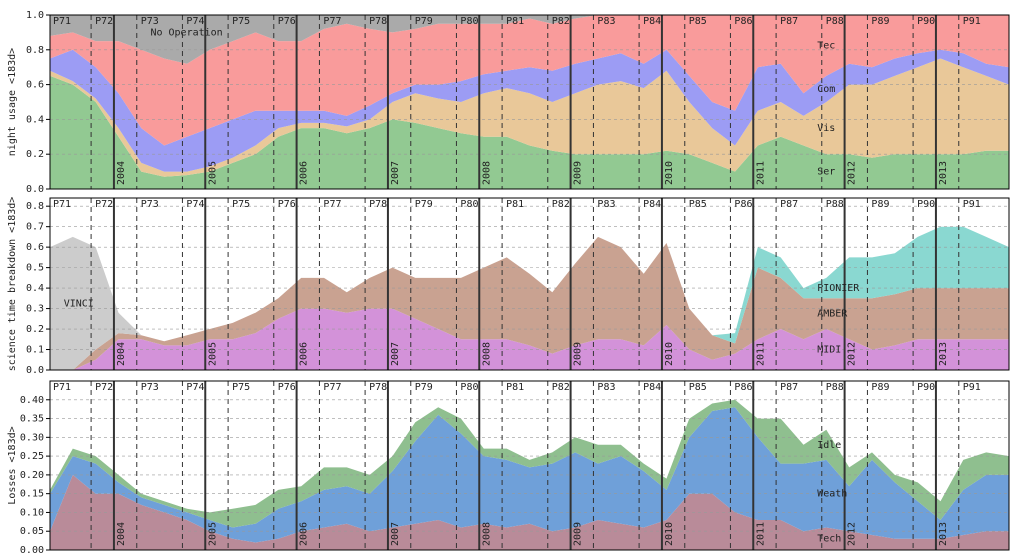 This screenshot has width=1010, height=554. What do you see at coordinates (832, 314) in the screenshot?
I see `series-label: AMBER` at bounding box center [832, 314].